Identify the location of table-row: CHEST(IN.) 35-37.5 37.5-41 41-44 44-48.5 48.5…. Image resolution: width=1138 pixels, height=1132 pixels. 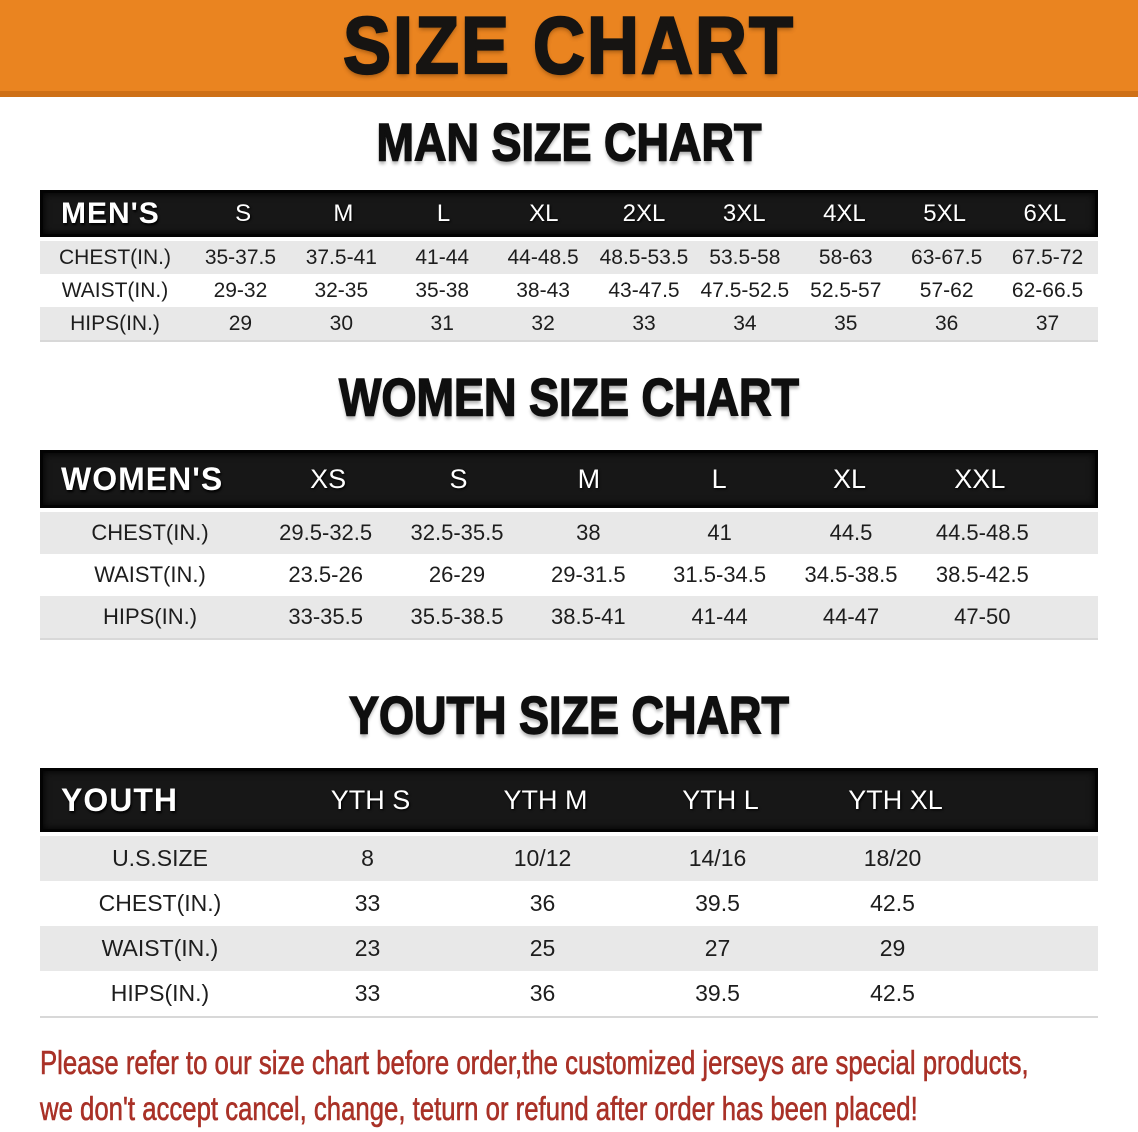
(569, 257).